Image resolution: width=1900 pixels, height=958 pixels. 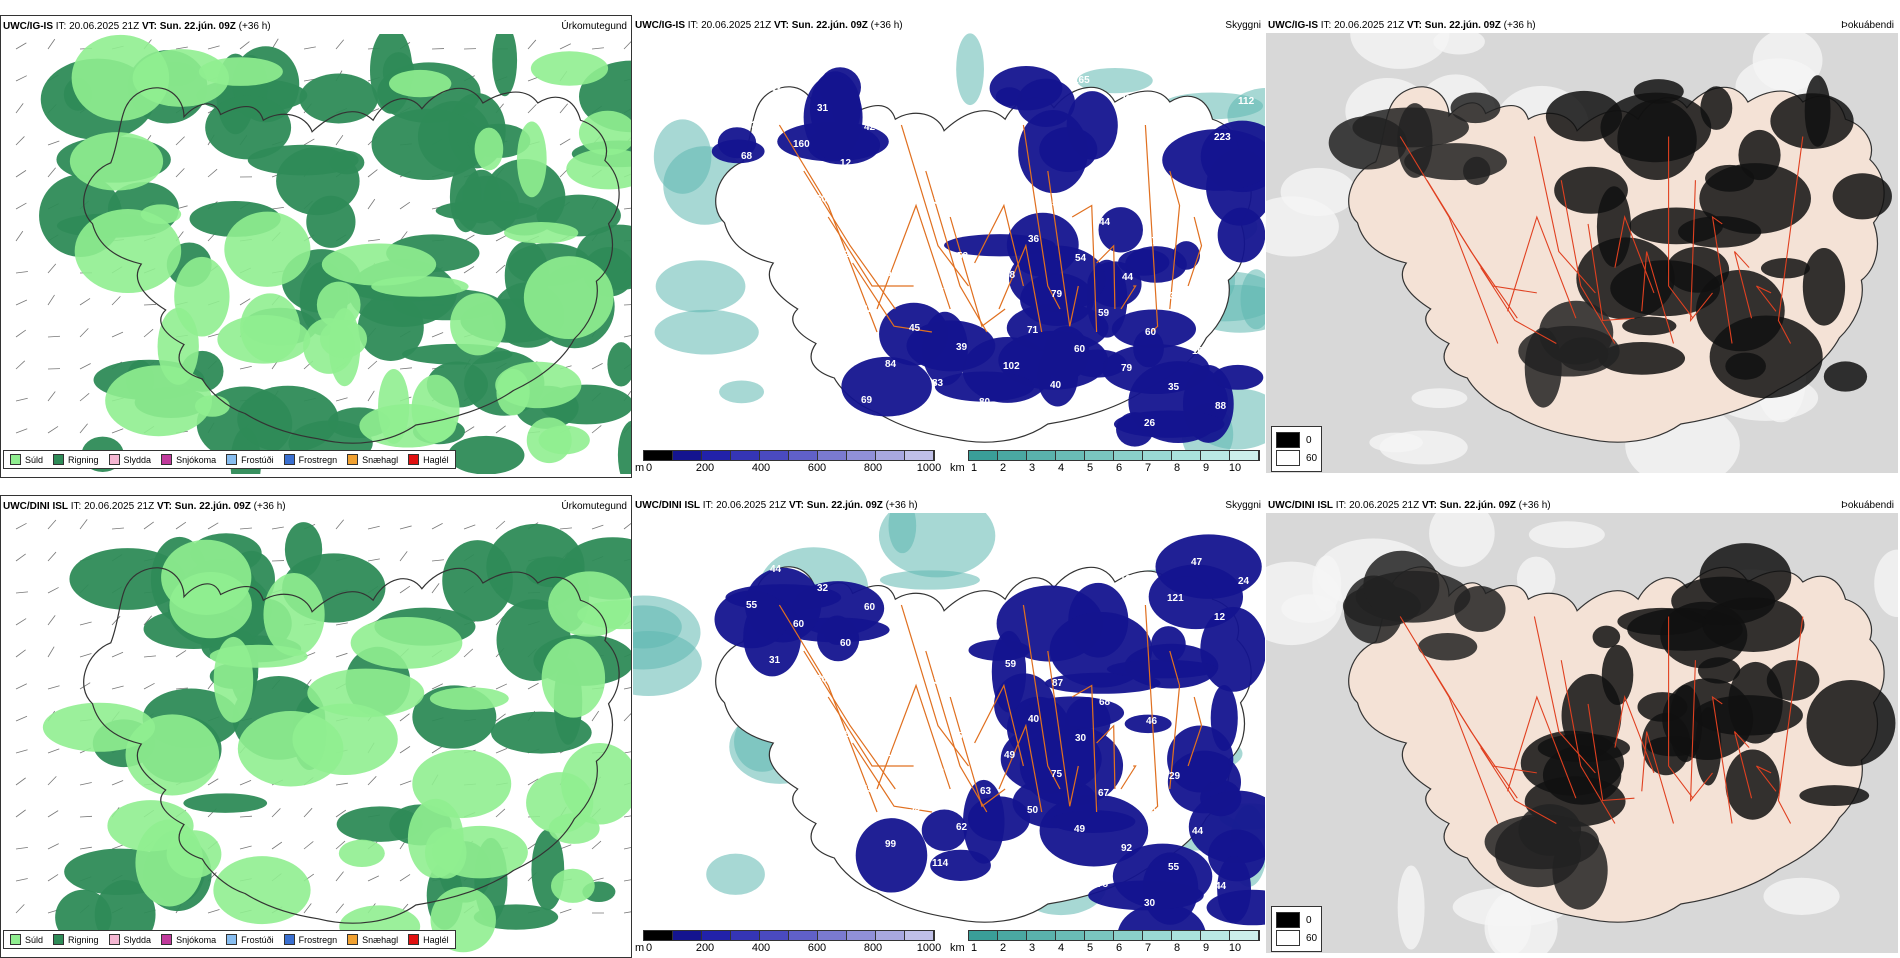 I want to click on title-it: 20.06.2025 21Z, so click(x=751, y=505).